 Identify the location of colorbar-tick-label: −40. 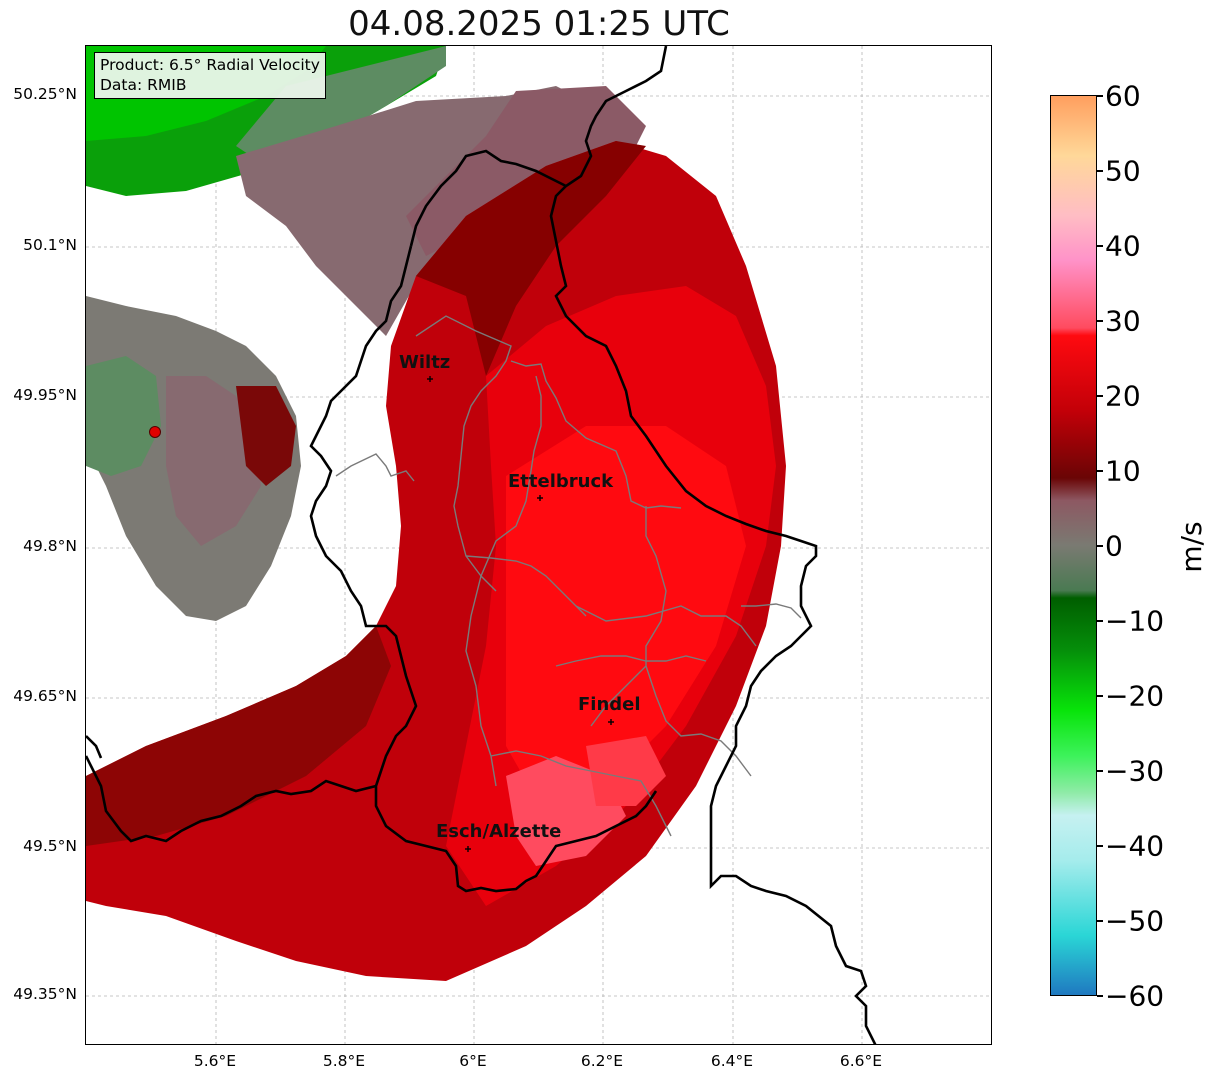
(1135, 846).